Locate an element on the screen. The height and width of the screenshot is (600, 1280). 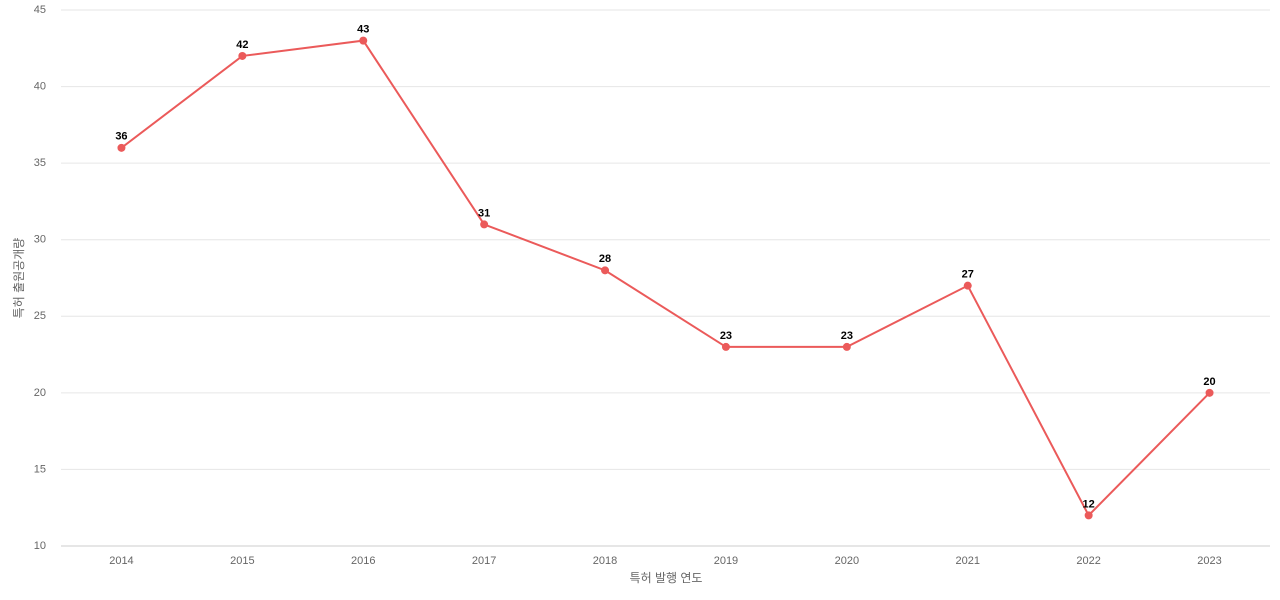
y-tick-label: 40 is located at coordinates (40, 86).